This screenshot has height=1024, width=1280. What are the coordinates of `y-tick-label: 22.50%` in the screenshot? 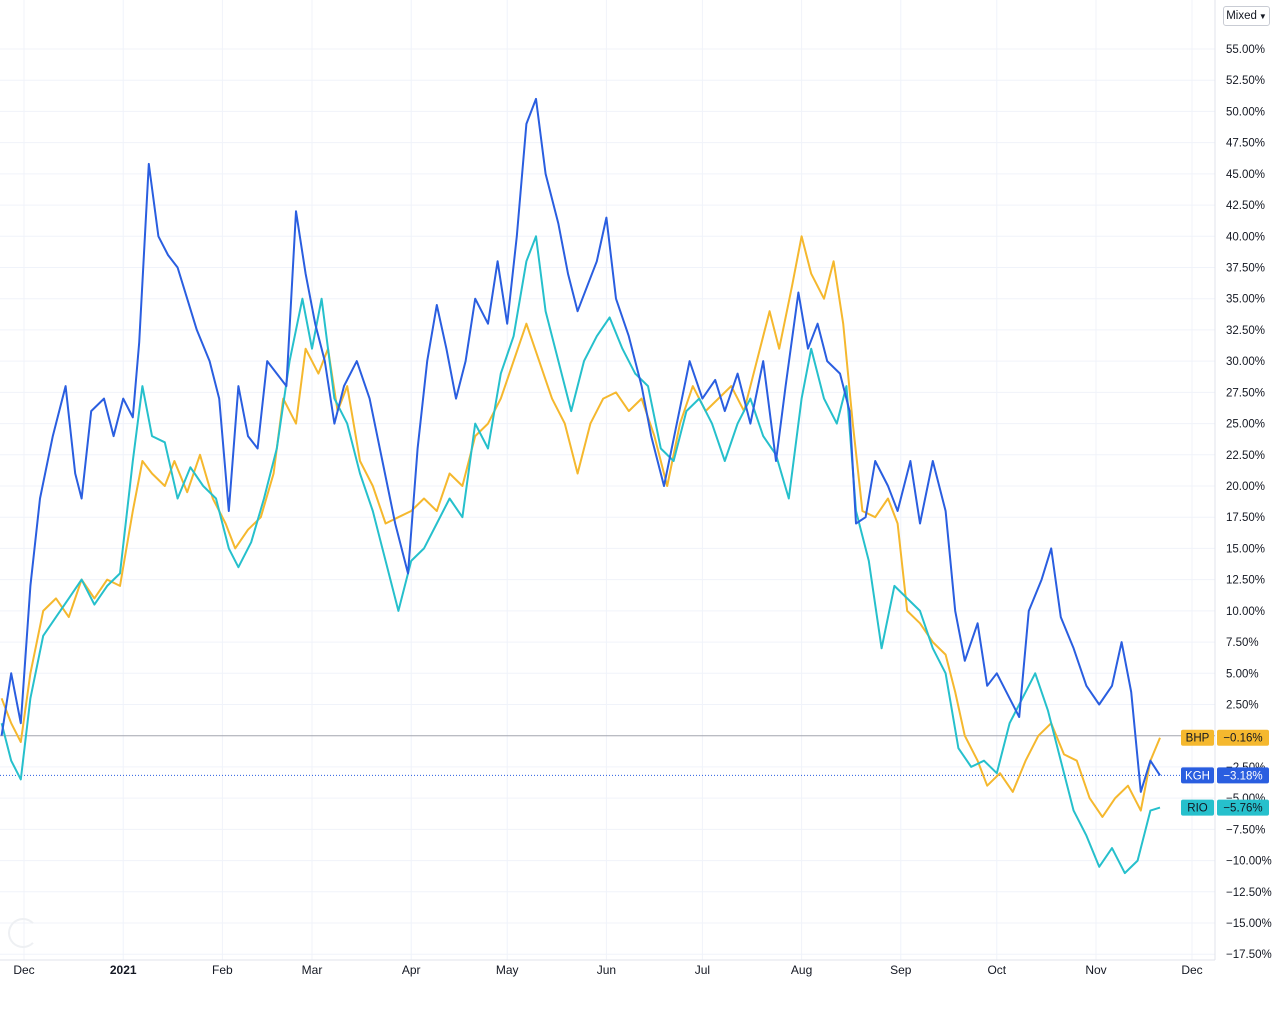 It's located at (1245, 456).